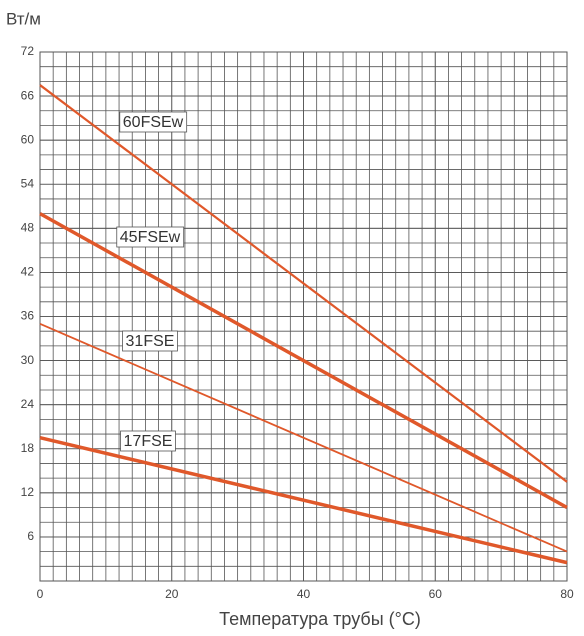  I want to click on y-tick-label: 12, so click(28, 492).